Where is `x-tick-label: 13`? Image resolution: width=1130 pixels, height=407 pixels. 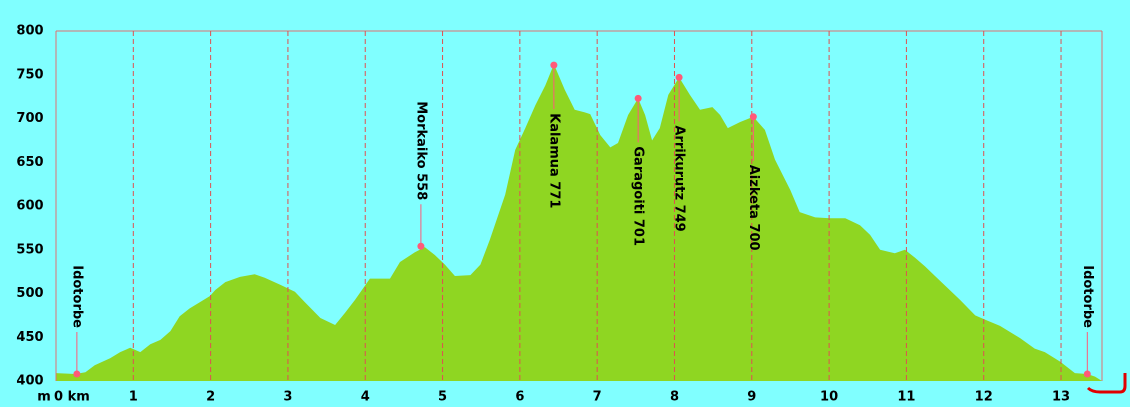
x-tick-label: 13 is located at coordinates (1061, 397).